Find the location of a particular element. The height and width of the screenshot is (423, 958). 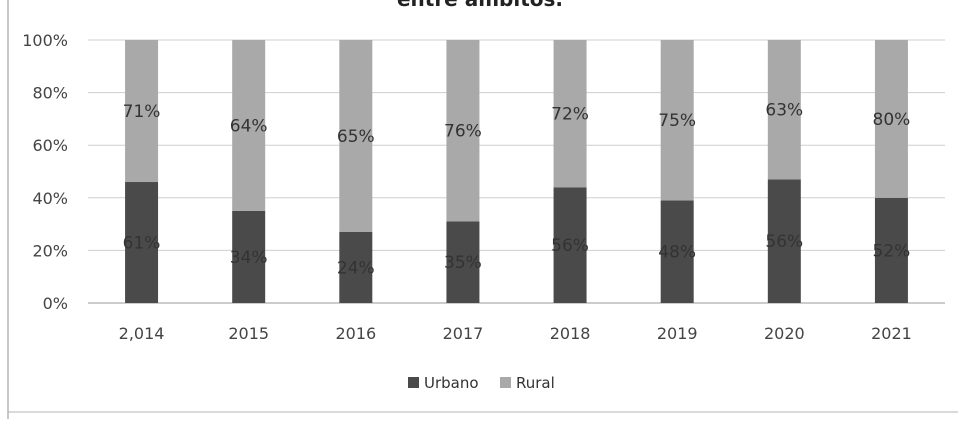

data-label-rural: 75% is located at coordinates (677, 121).